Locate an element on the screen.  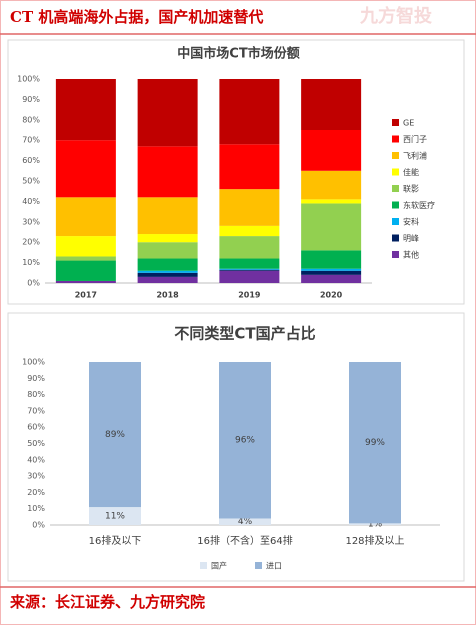
legend-label: 进口 is located at coordinates (274, 566).